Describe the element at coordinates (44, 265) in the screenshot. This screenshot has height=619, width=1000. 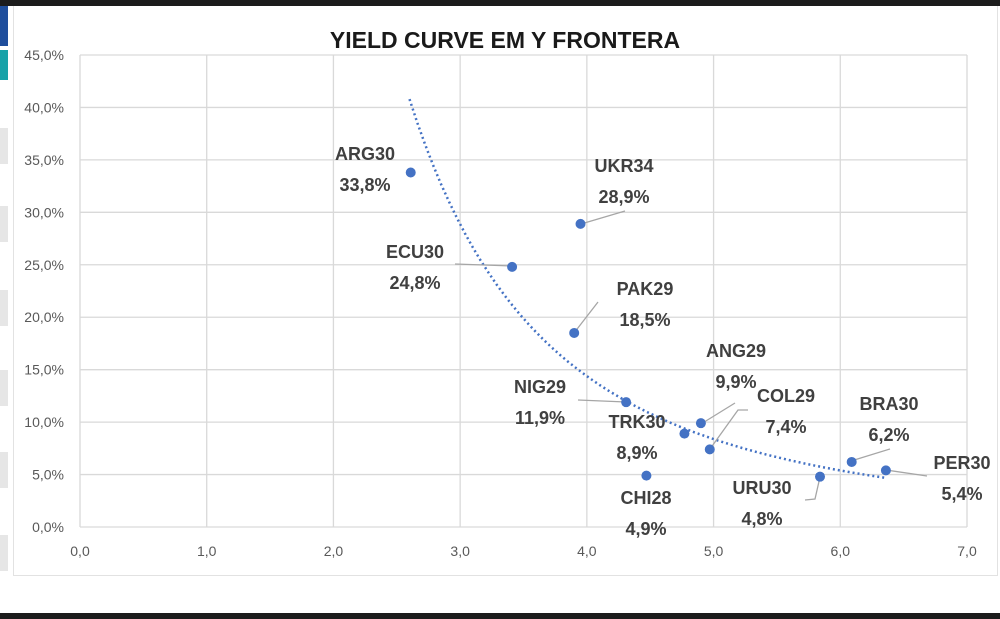
I see `y-tick-label: 25,0%` at that location.